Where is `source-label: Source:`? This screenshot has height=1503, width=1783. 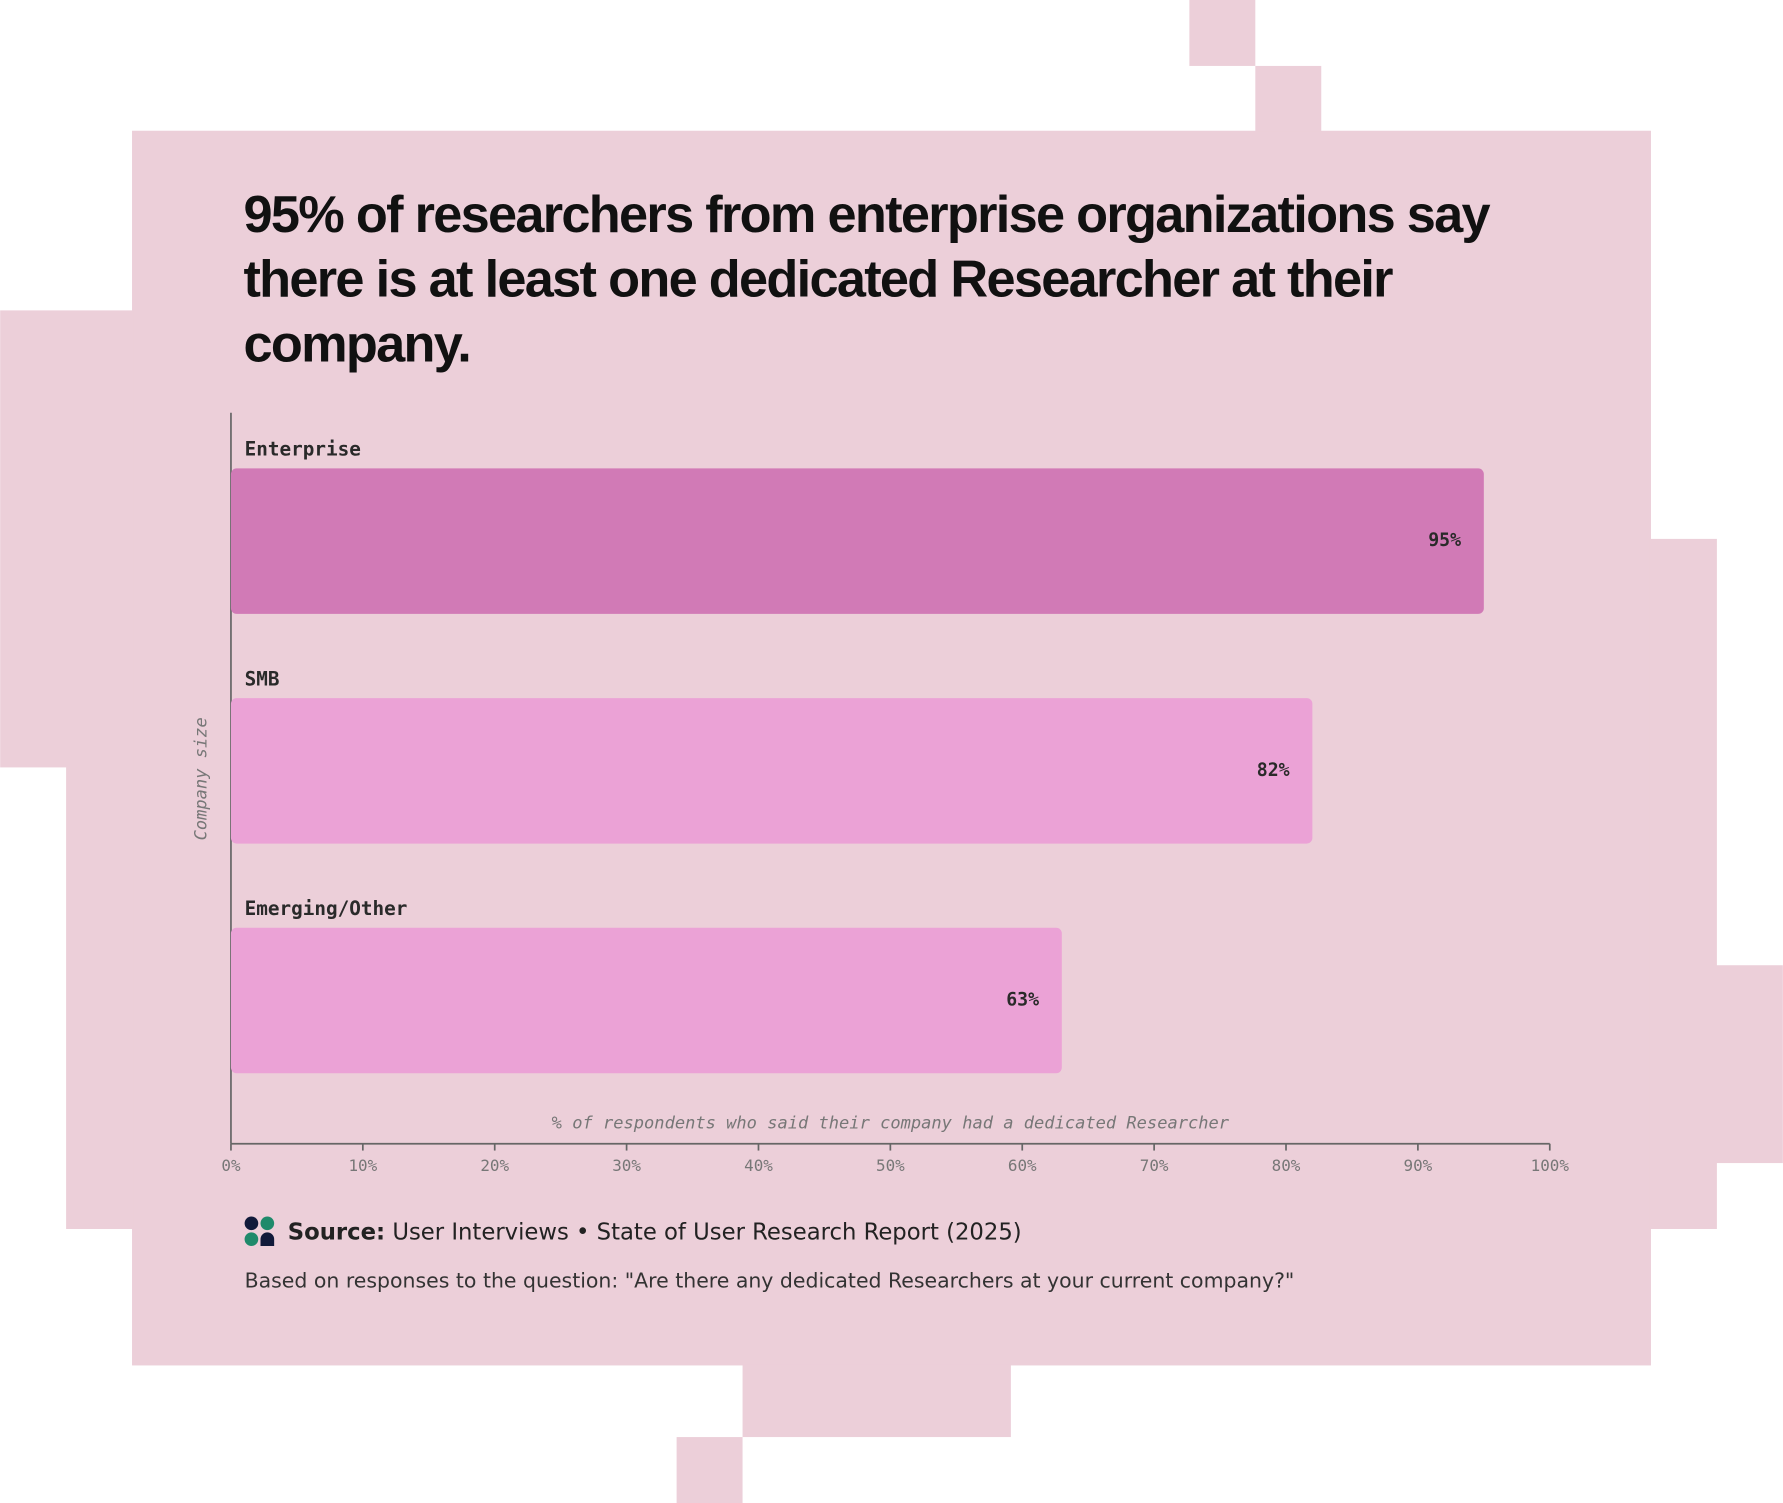 source-label: Source: is located at coordinates (336, 1232).